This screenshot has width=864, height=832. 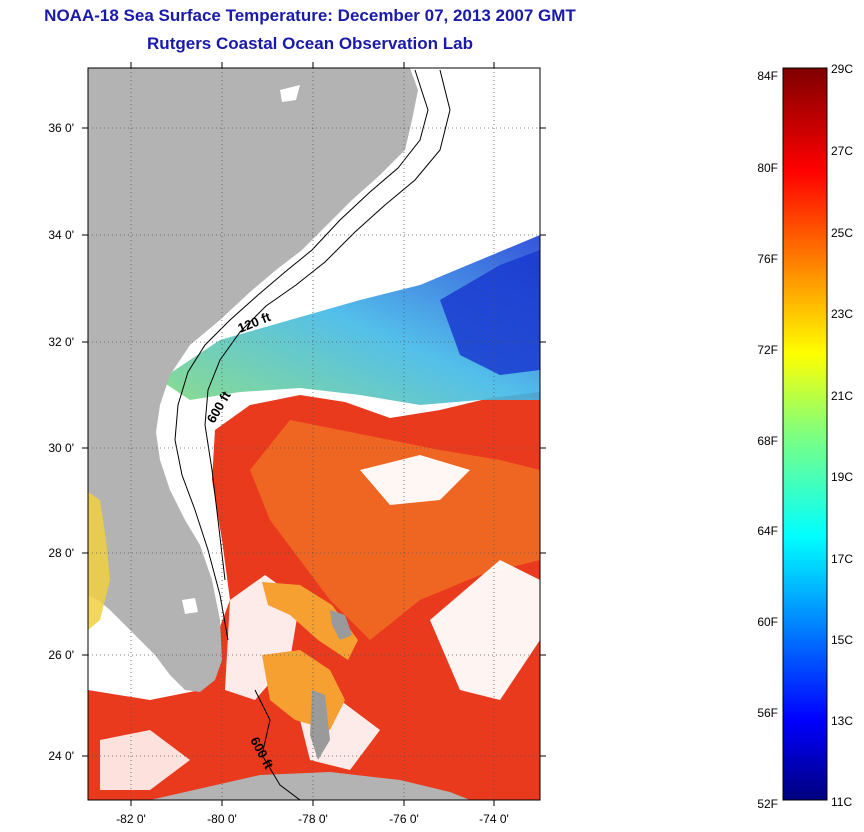 What do you see at coordinates (61, 655) in the screenshot?
I see `lat-label: 26 0'` at bounding box center [61, 655].